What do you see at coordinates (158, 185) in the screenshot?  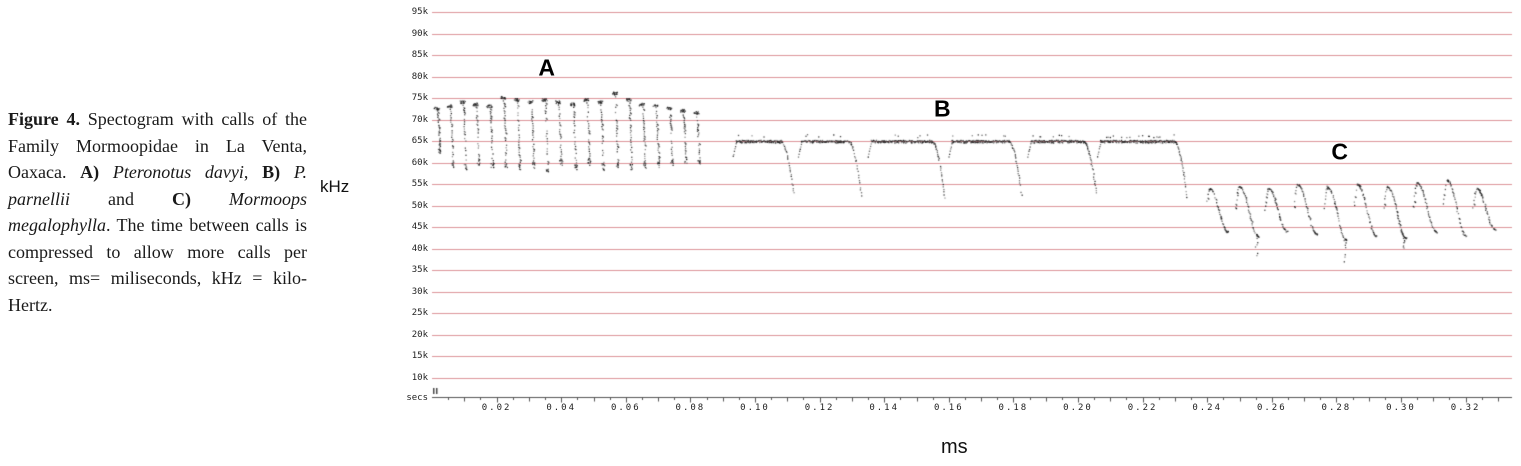 I see `caption-species-name: P. parnellii` at bounding box center [158, 185].